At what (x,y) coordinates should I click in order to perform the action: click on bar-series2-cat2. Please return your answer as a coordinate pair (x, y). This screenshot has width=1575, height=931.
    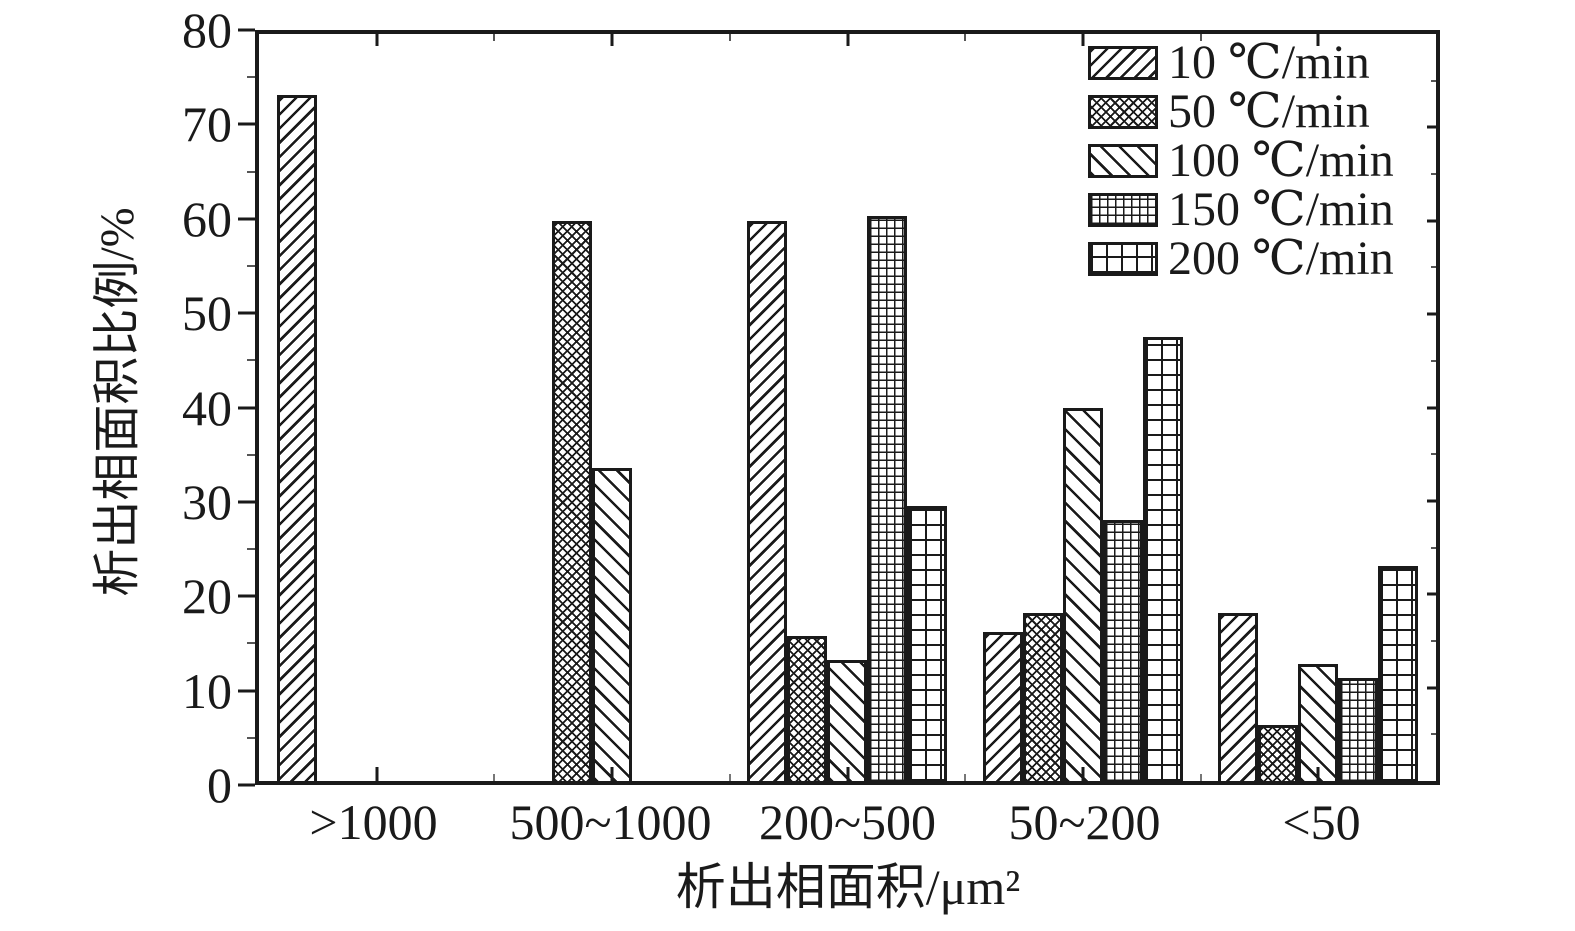
    Looking at the image, I should click on (572, 500).